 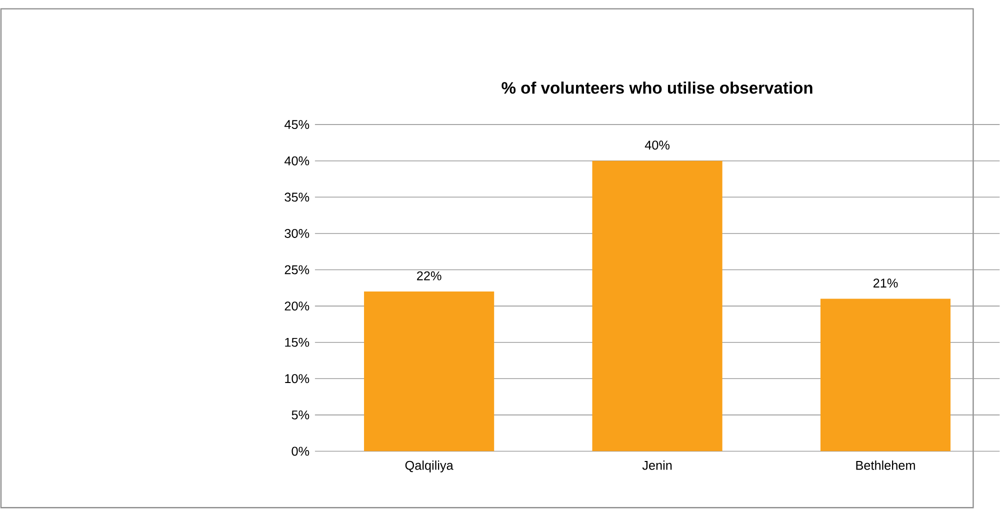 I want to click on chart-title: % of volunteers who utilise observation, so click(x=657, y=88).